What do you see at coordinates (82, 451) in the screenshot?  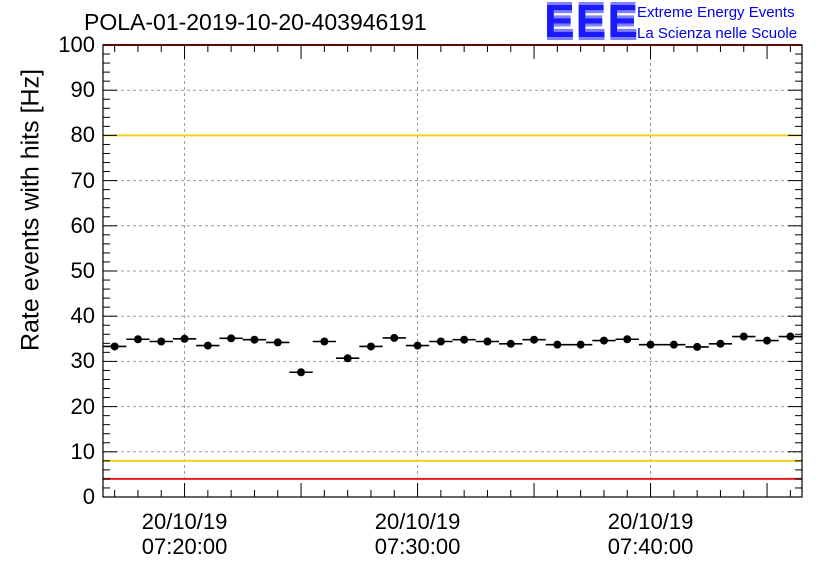 I see `y-tick-label: 10` at bounding box center [82, 451].